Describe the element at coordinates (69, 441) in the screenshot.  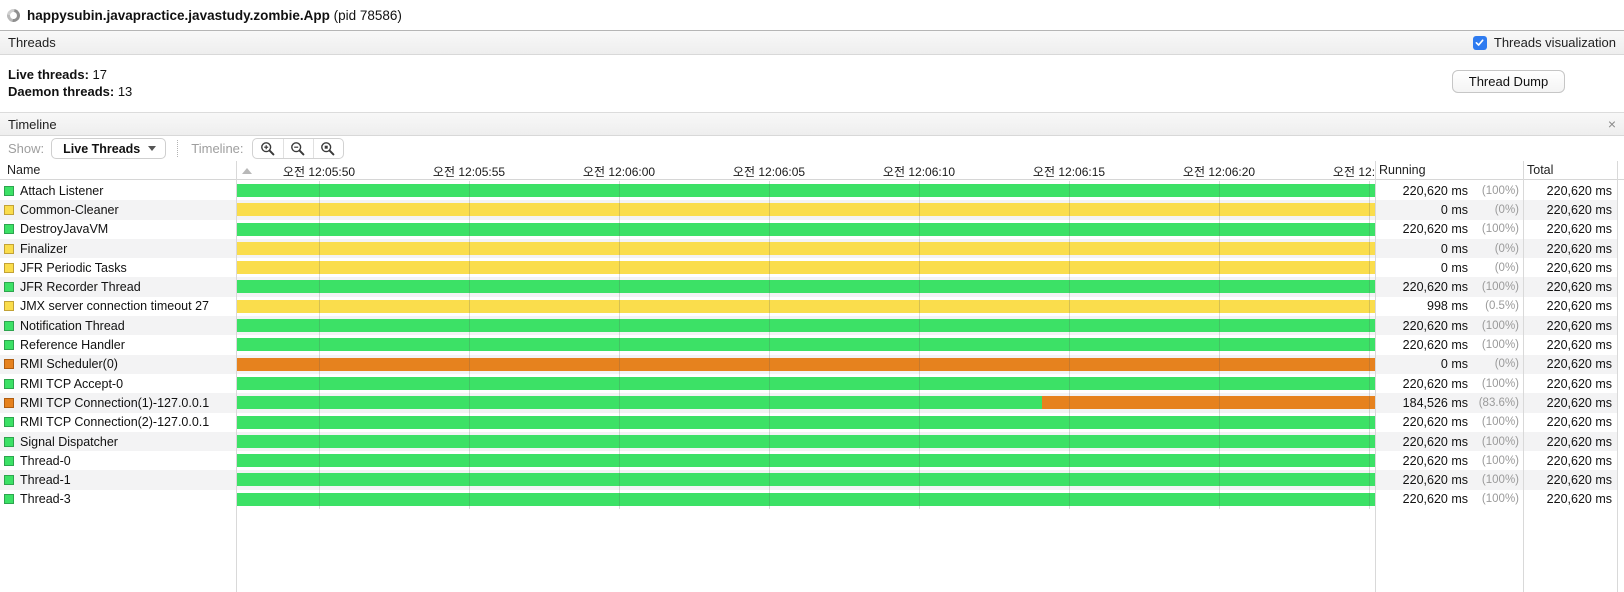
I see `thread-name: Signal Dispatcher` at that location.